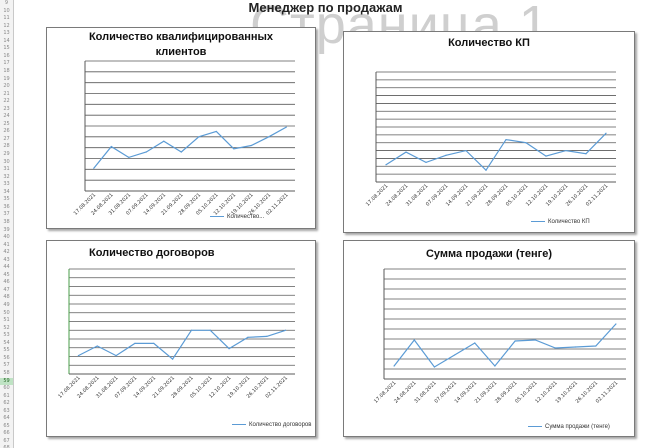  What do you see at coordinates (6, 289) in the screenshot?
I see `row-number: 47` at bounding box center [6, 289].